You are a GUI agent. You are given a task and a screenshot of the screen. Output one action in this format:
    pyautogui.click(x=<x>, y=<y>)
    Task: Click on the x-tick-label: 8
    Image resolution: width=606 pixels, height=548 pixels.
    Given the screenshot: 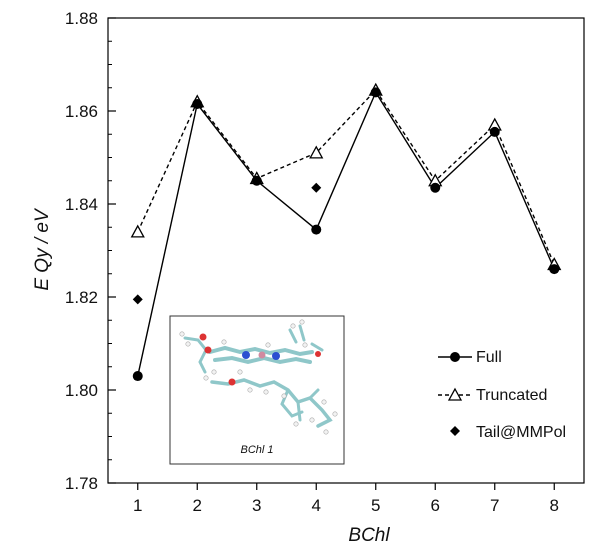 What is the action you would take?
    pyautogui.click(x=554, y=505)
    